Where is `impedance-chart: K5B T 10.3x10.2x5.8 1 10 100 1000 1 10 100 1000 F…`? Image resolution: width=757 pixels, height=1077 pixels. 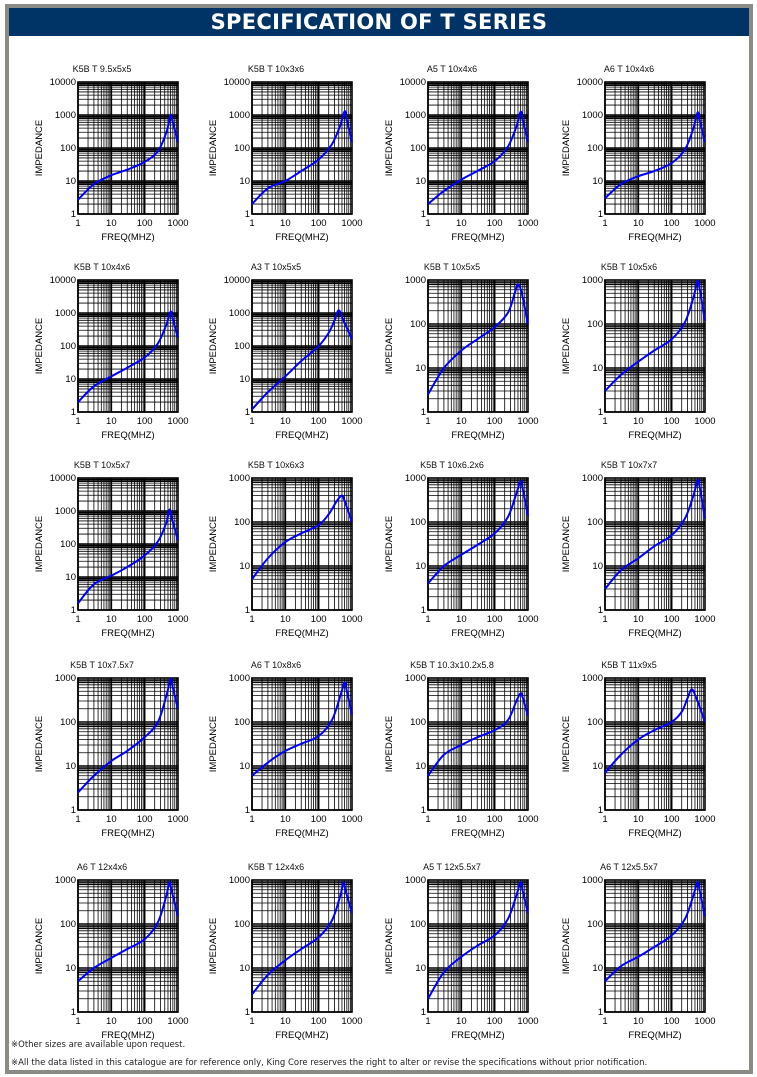 impedance-chart: K5B T 10.3x10.2x5.8 1 10 100 1000 1 10 100 1000 F… is located at coordinates (452, 749).